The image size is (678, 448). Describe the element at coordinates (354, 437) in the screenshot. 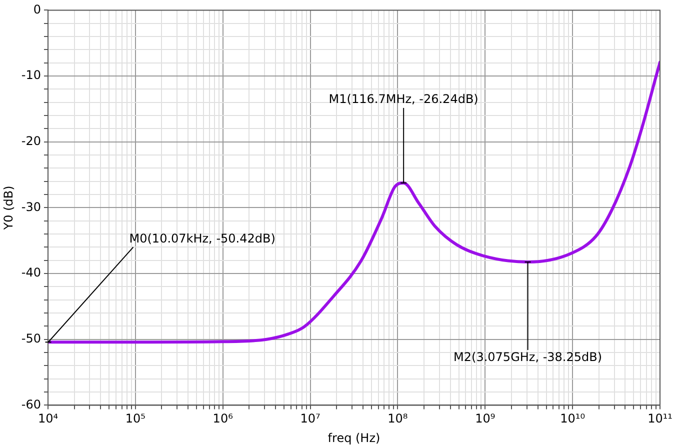

I see `x-axis-title: freq (Hz)` at that location.